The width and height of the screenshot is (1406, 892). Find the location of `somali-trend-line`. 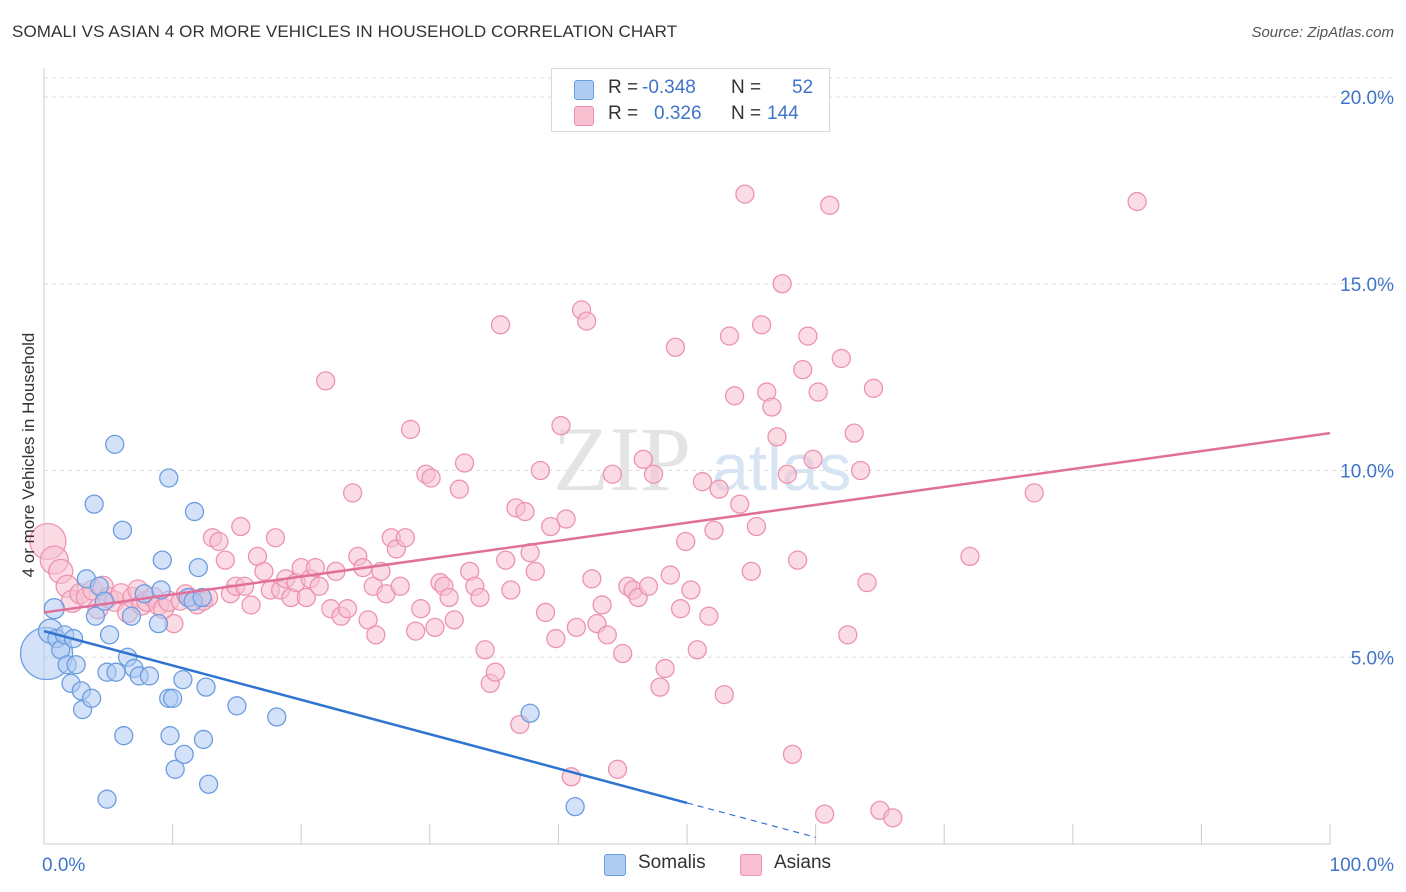

somali-trend-line is located at coordinates (365, 717).